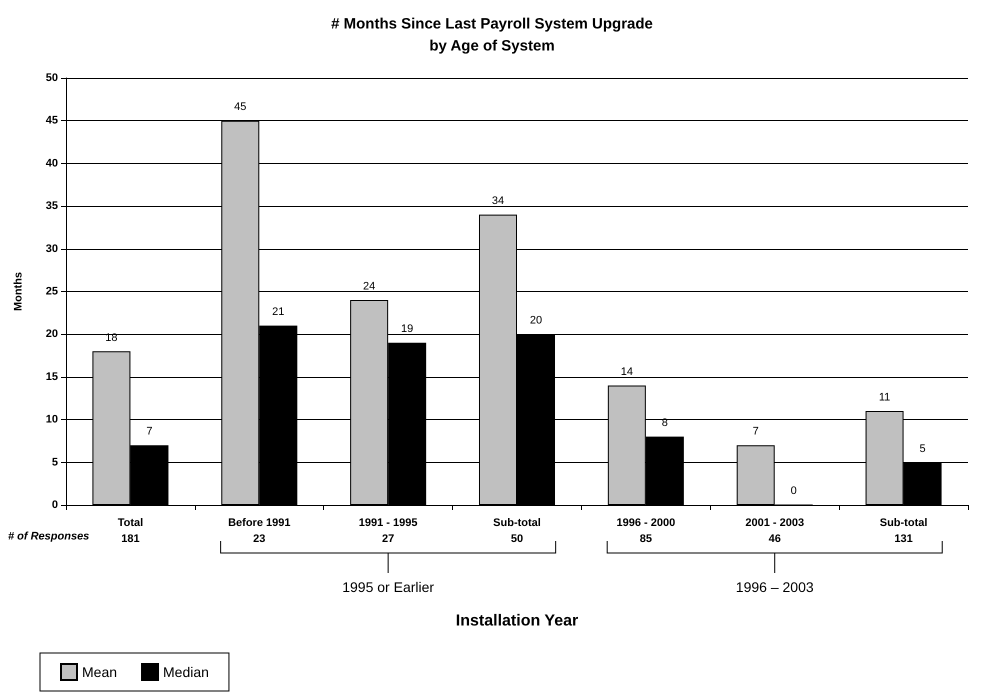 Image resolution: width=984 pixels, height=695 pixels. What do you see at coordinates (646, 531) in the screenshot?
I see `x-tick-label: 1996 - 2000 85` at bounding box center [646, 531].